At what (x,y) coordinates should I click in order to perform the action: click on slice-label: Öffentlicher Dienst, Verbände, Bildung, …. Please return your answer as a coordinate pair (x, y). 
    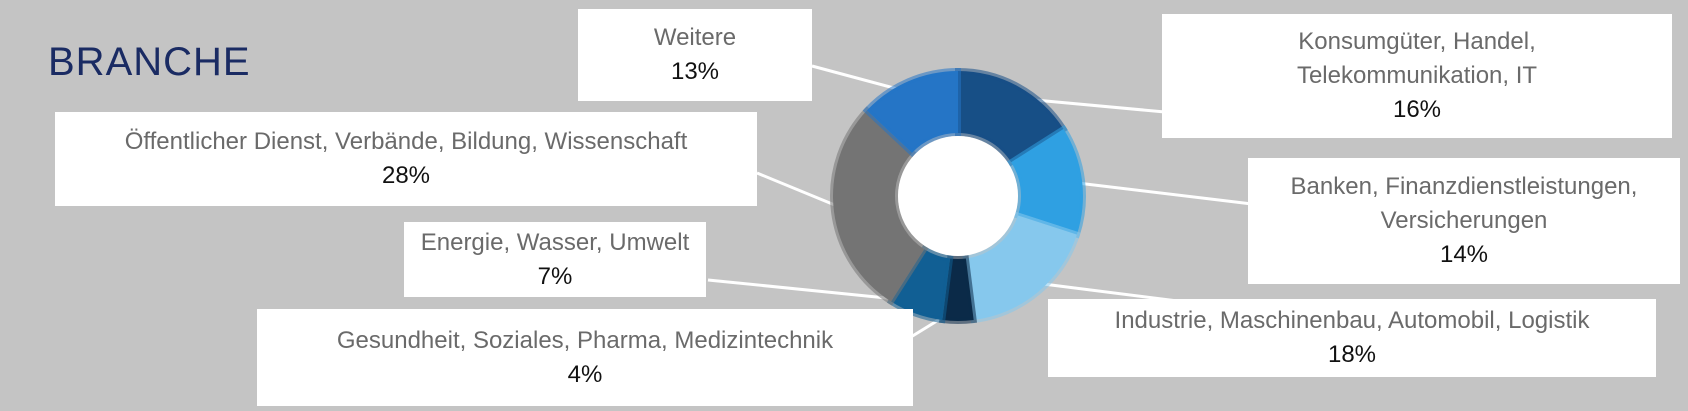
    Looking at the image, I should click on (406, 141).